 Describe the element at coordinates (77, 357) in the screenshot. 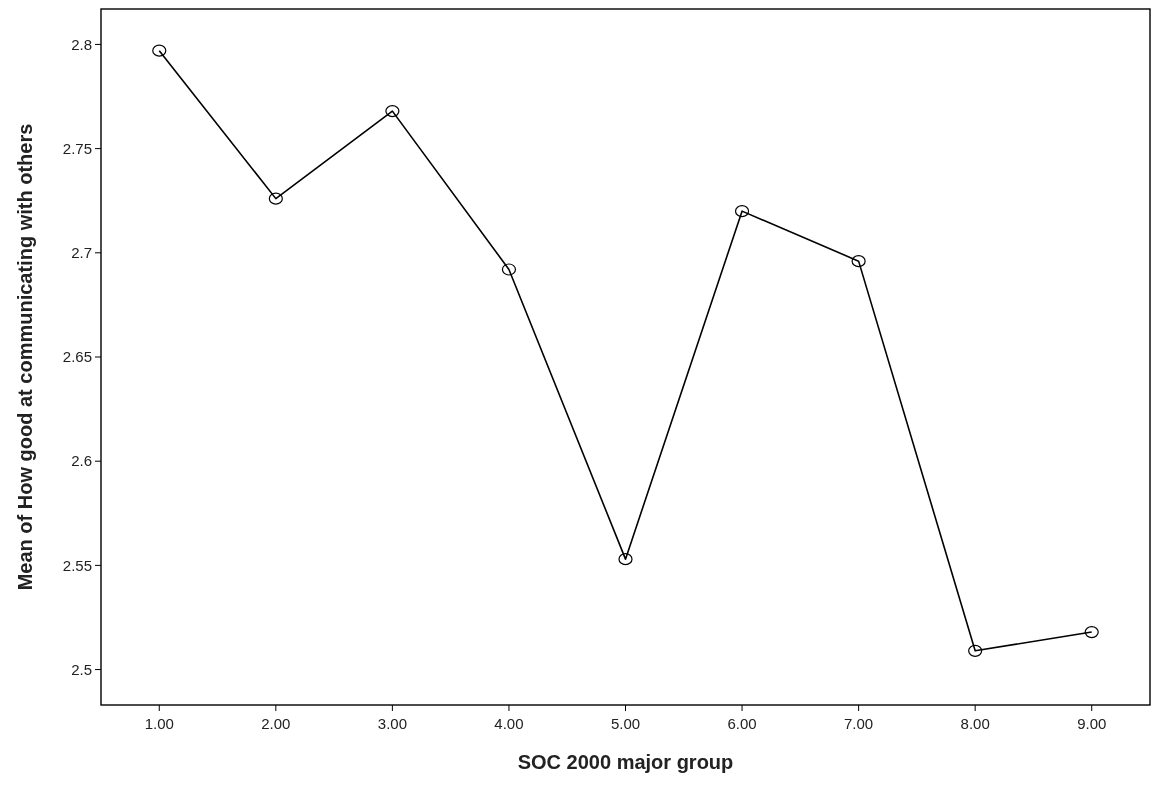

I see `y-tick-label: 2.65` at that location.